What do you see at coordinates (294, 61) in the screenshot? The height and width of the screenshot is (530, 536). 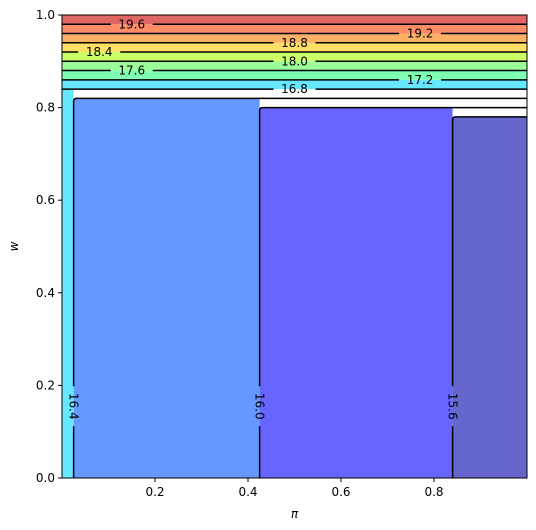 I see `contour-label: 18.0` at bounding box center [294, 61].